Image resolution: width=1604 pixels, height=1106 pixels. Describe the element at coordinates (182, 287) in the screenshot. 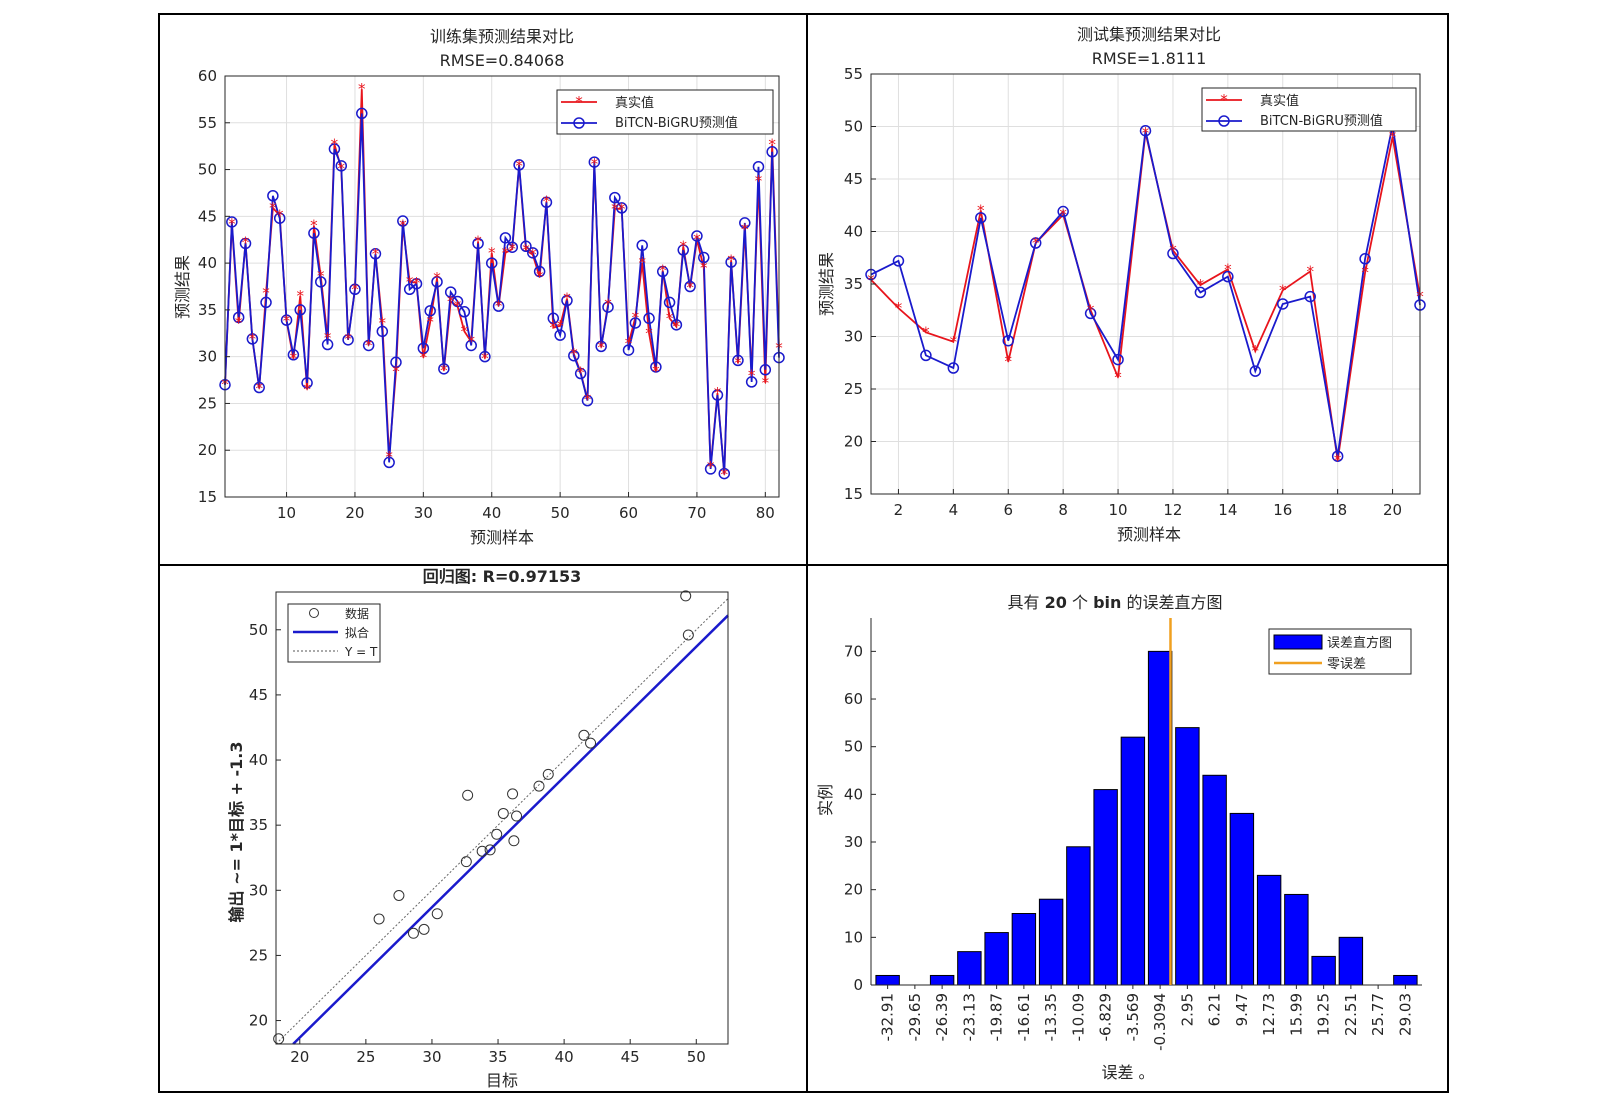

I see `train-ylabel: 预测结果` at that location.